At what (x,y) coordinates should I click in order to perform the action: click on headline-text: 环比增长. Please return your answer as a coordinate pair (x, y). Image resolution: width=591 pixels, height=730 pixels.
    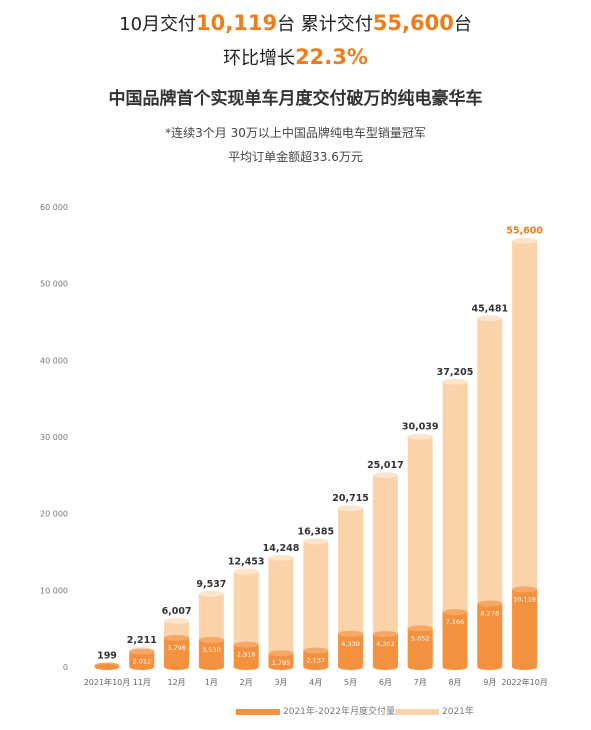
    Looking at the image, I should click on (259, 58).